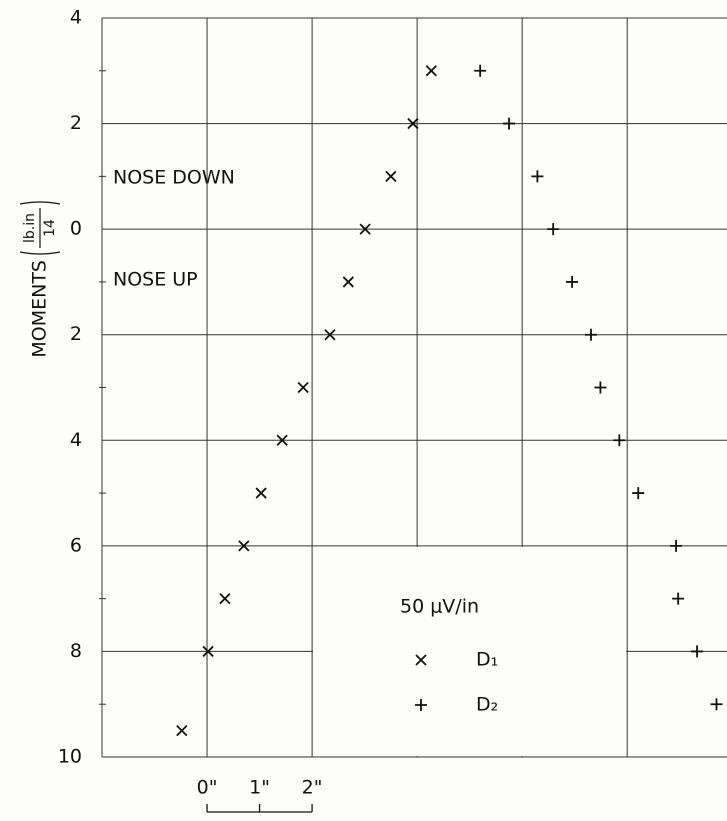 This screenshot has height=821, width=727. I want to click on y-axis-label: MOMENTS lb.in 14, so click(40, 279).